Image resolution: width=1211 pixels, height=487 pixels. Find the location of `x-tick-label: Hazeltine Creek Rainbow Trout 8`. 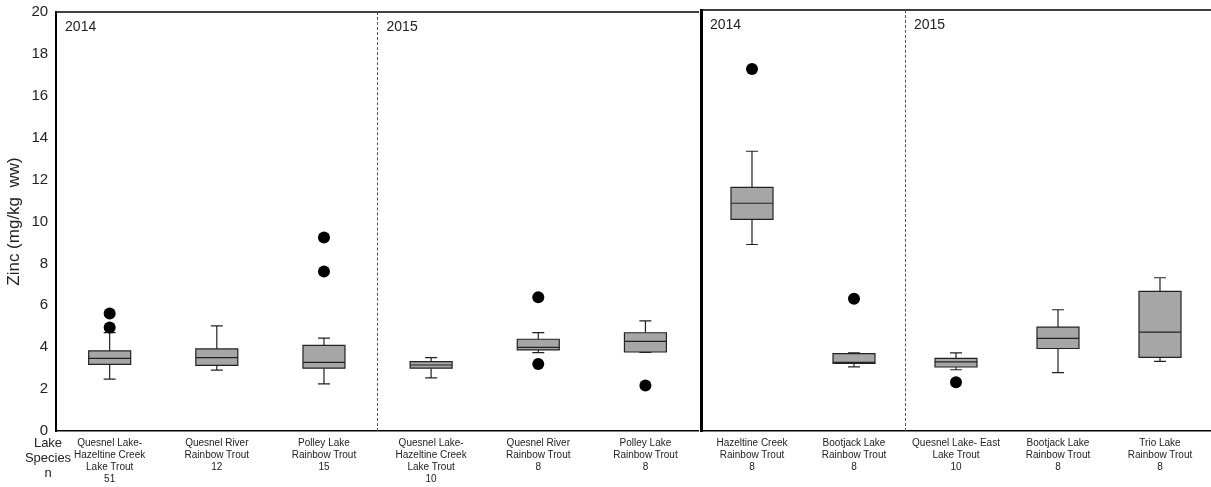

x-tick-label: Hazeltine Creek Rainbow Trout 8 is located at coordinates (752, 454).